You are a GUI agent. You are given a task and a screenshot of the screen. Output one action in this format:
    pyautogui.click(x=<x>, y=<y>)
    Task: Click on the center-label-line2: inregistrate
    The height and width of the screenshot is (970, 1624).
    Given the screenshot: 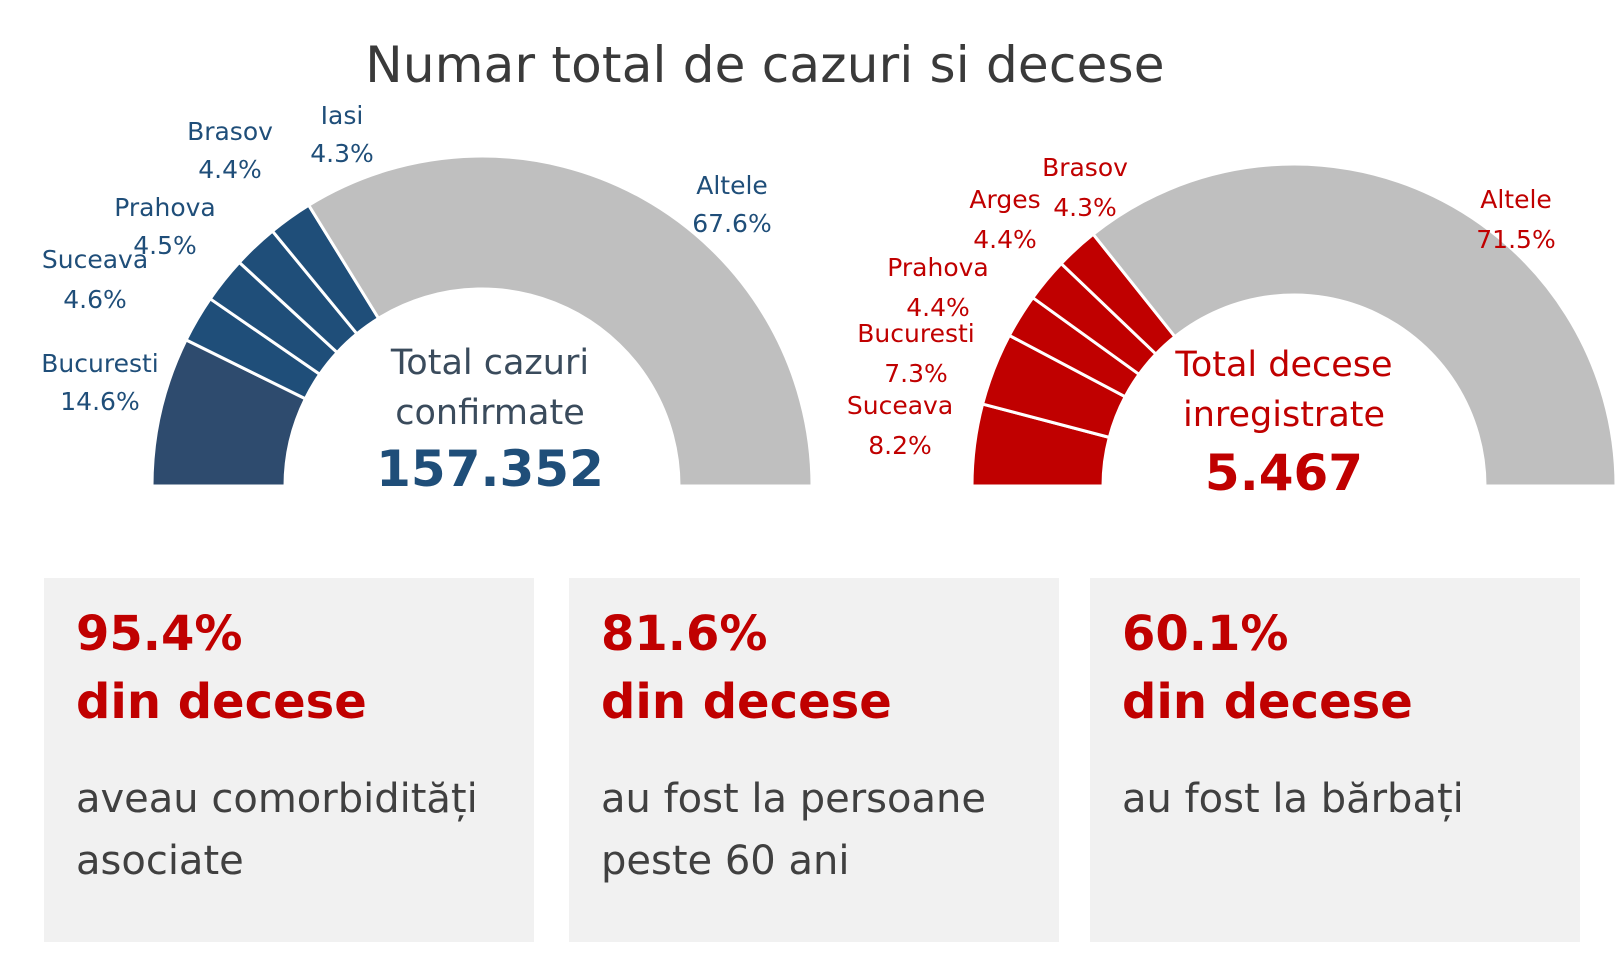 What is the action you would take?
    pyautogui.click(x=1284, y=415)
    